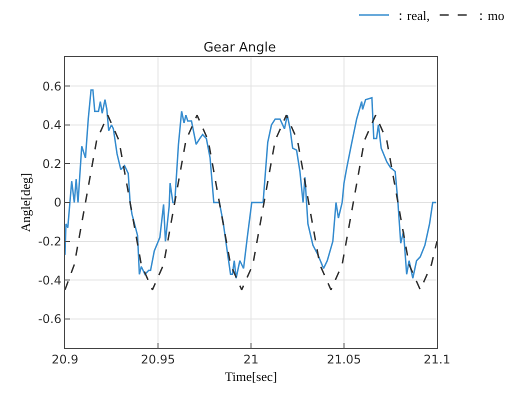 The height and width of the screenshot is (396, 510). I want to click on x-tick-label: 21.1, so click(437, 359).